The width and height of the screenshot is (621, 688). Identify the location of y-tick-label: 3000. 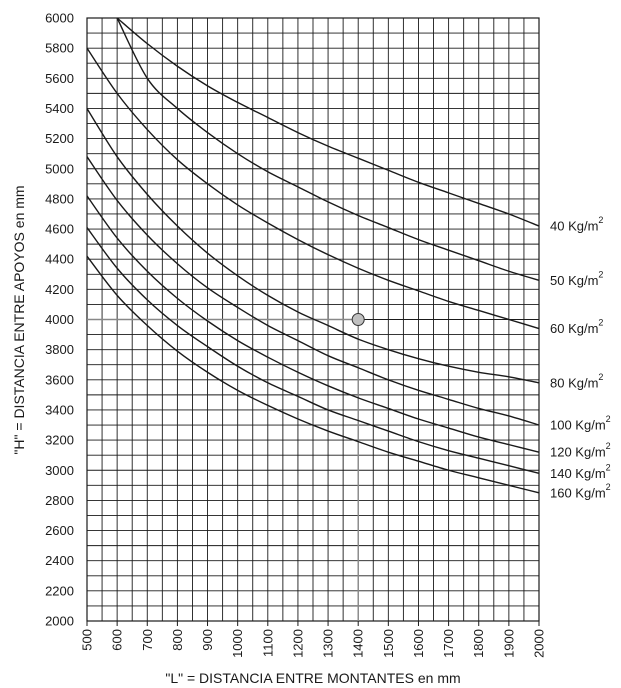
(59, 470).